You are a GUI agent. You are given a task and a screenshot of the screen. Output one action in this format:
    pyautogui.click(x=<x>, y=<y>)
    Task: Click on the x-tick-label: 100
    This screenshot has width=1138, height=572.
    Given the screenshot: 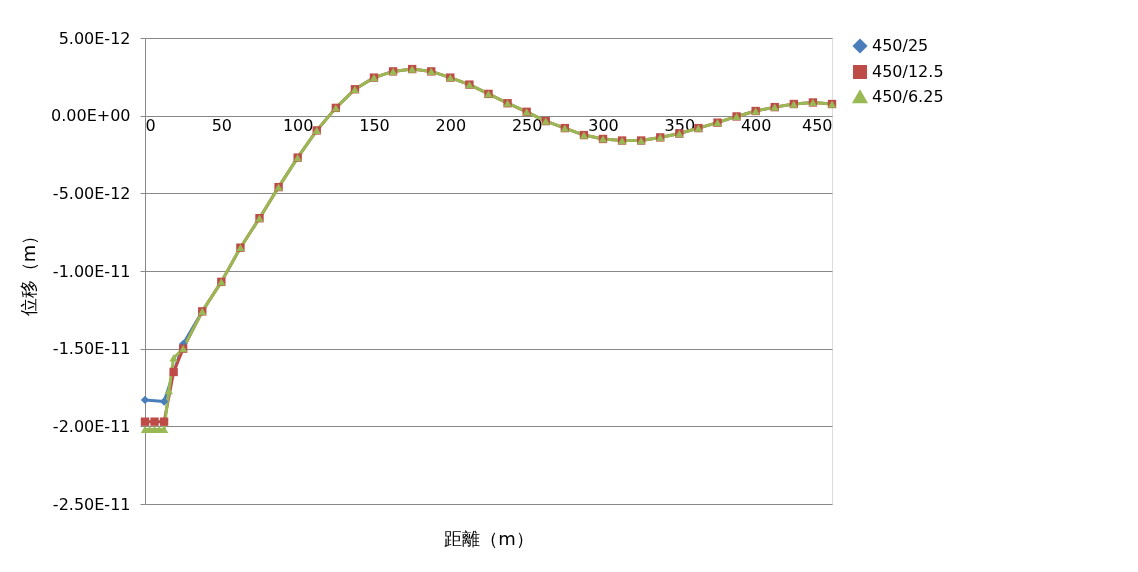 What is the action you would take?
    pyautogui.click(x=298, y=126)
    